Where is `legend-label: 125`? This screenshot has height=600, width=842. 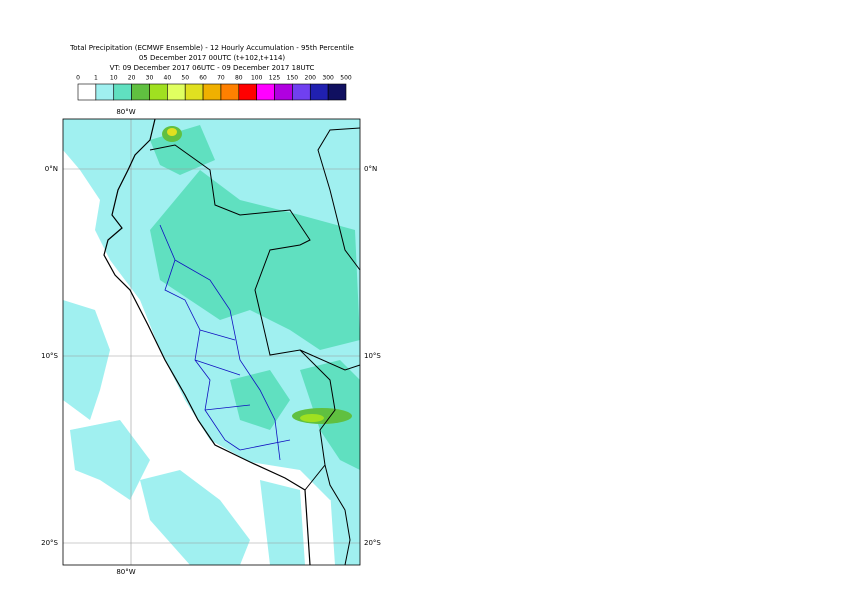 legend-label: 125 is located at coordinates (275, 78).